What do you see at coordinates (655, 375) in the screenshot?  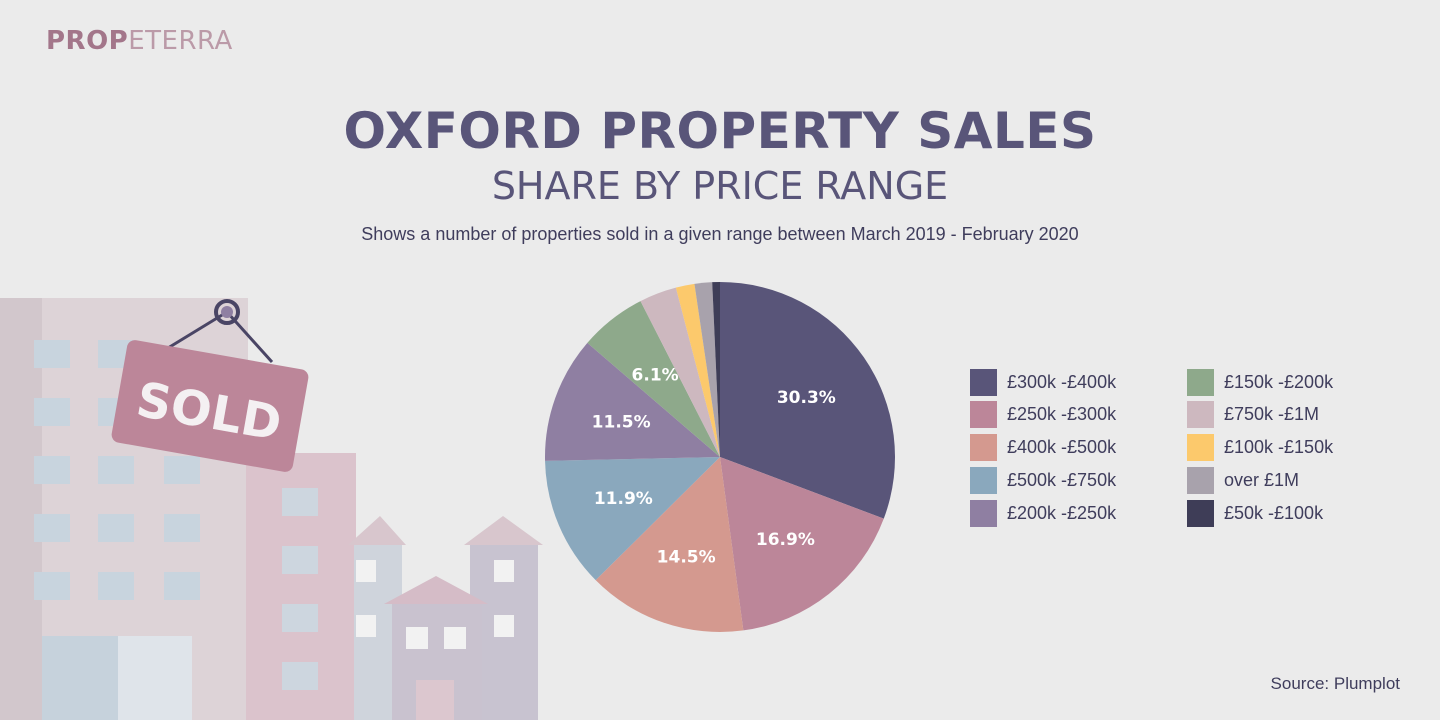 I see `pie-slice-label-5: 6.1%` at bounding box center [655, 375].